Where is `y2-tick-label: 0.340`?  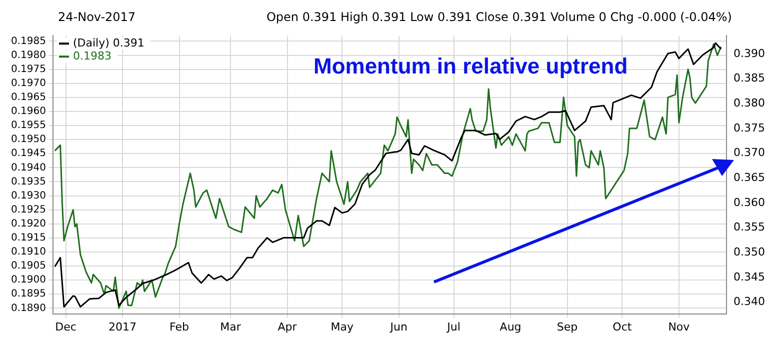 y2-tick-label: 0.340 is located at coordinates (750, 301).